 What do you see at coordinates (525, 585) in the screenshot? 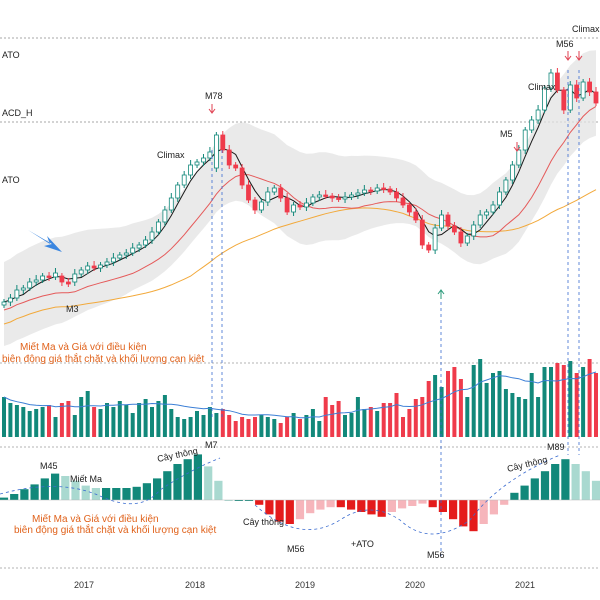
I see `x-tick-2021: 2021` at bounding box center [525, 585].